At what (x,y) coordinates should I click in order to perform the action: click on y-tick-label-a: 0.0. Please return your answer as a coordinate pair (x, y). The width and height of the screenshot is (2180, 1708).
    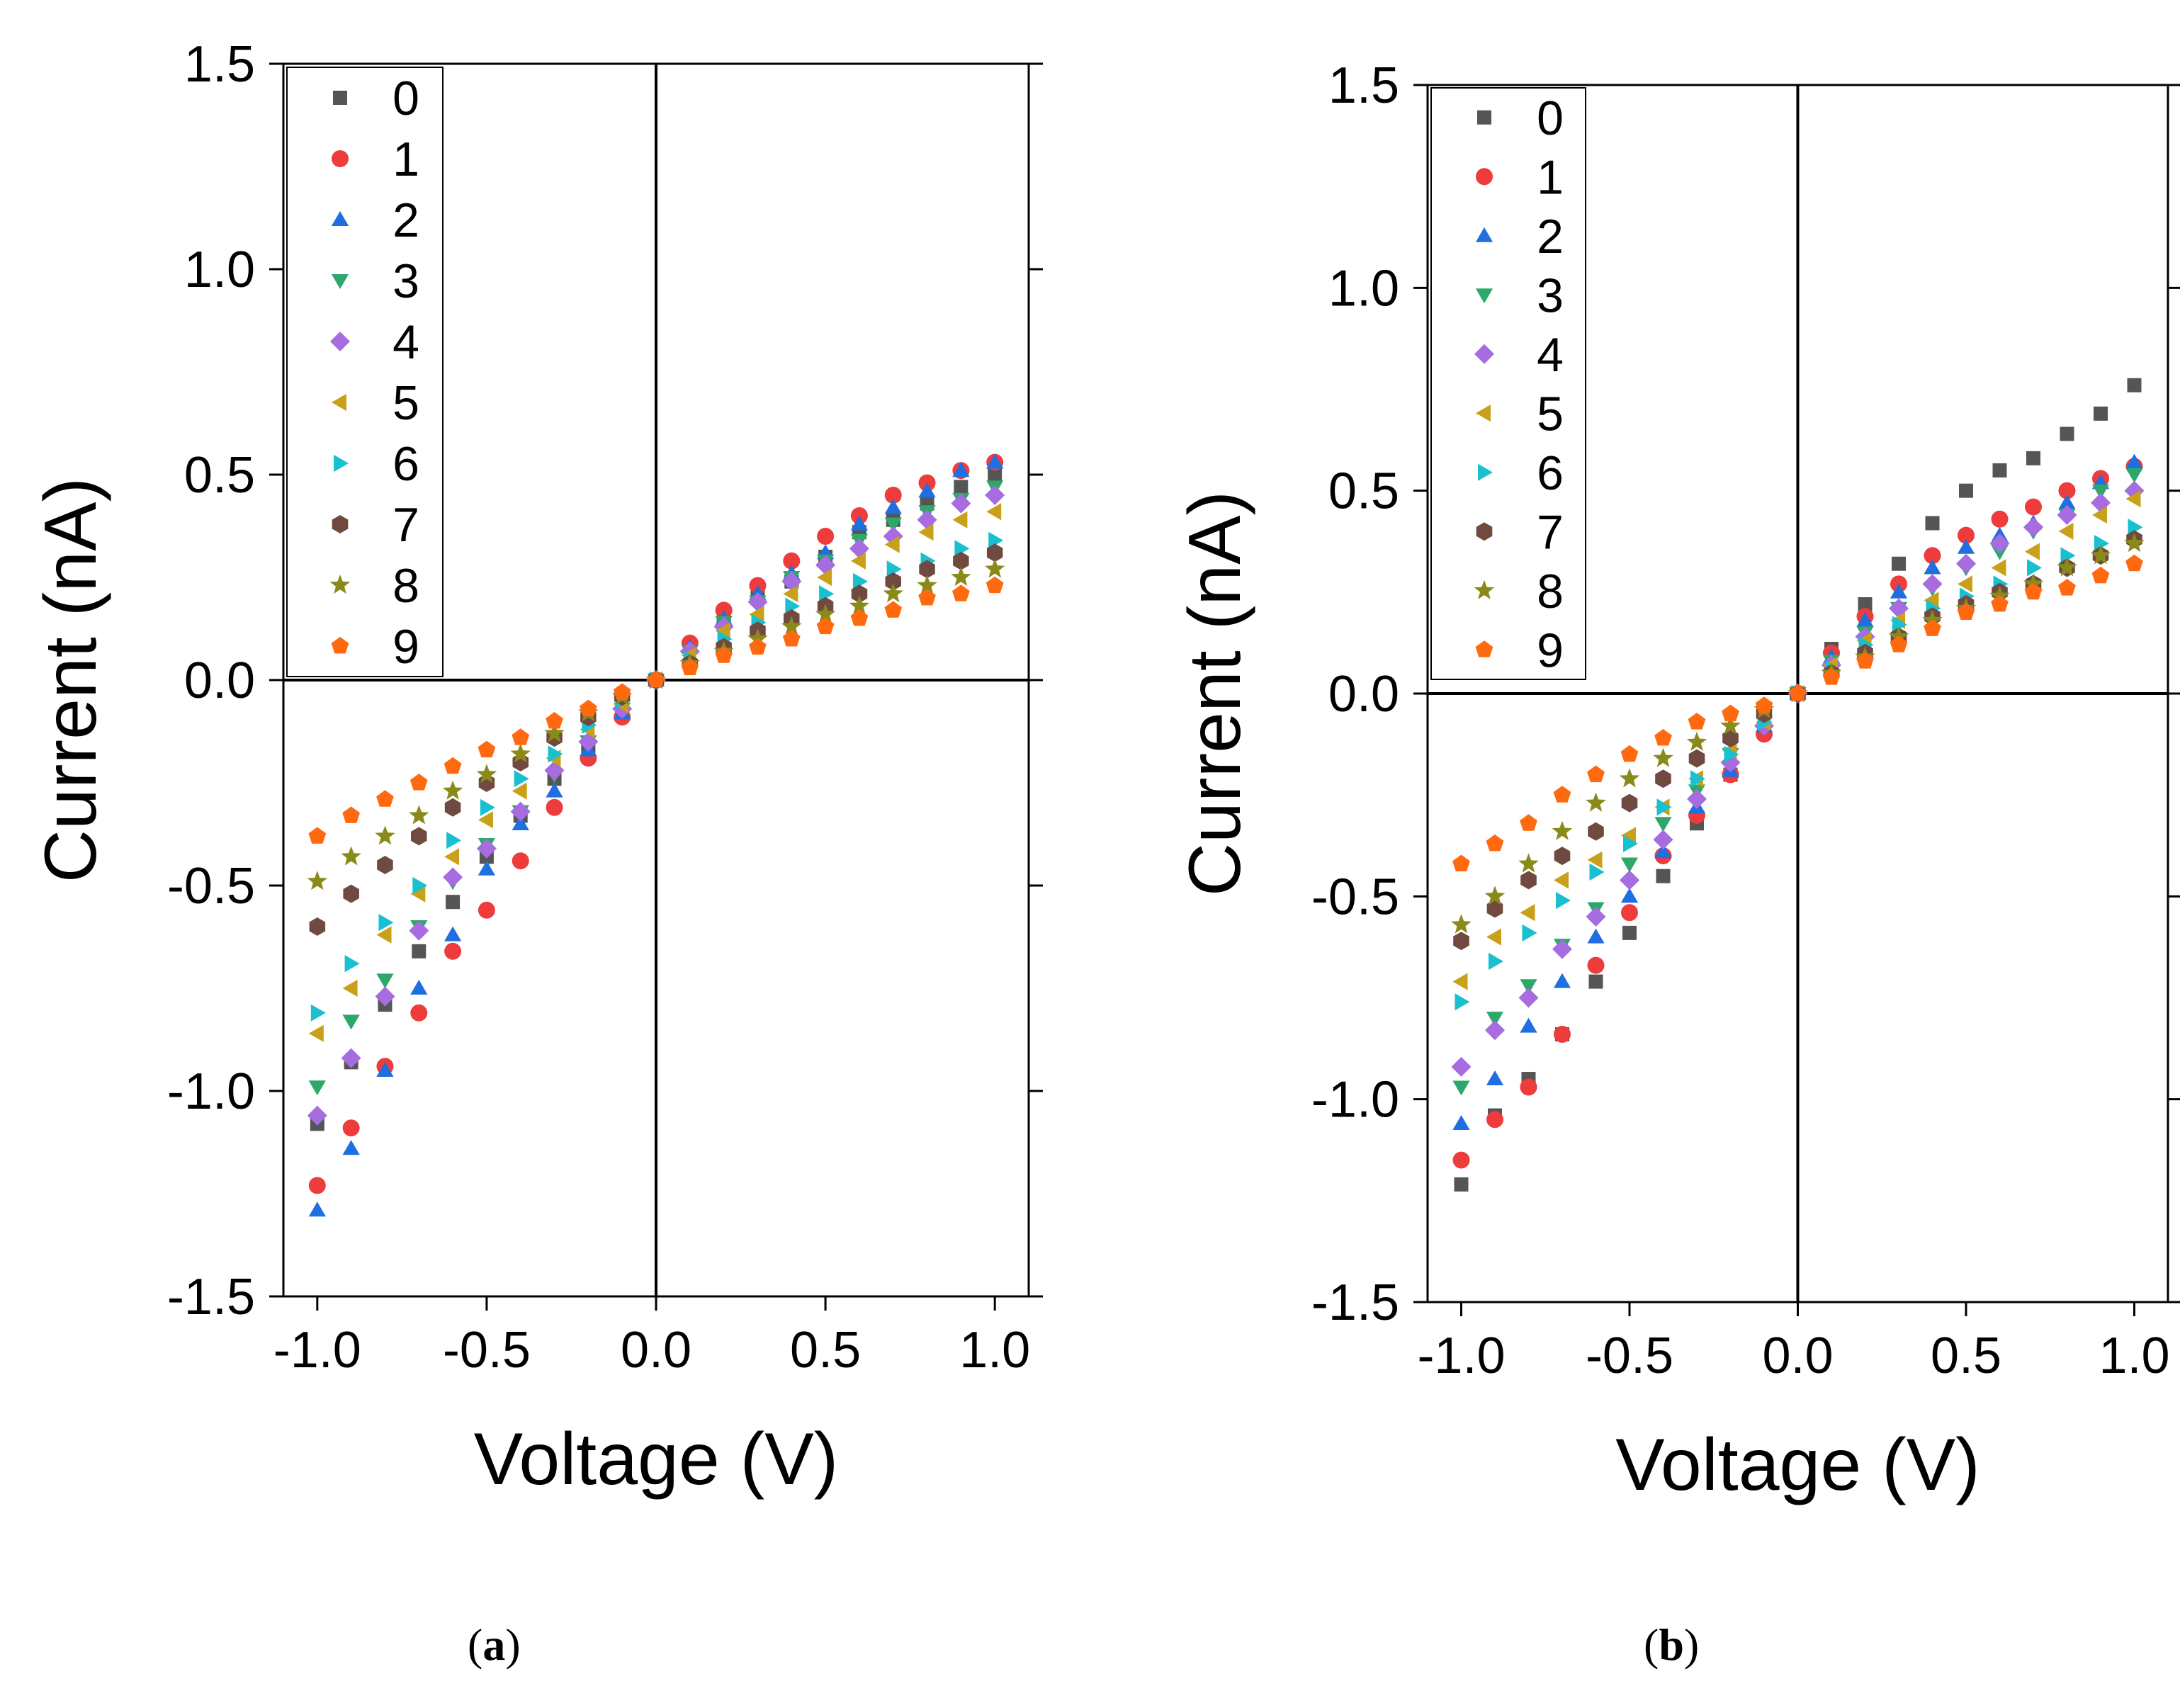
    Looking at the image, I should click on (219, 680).